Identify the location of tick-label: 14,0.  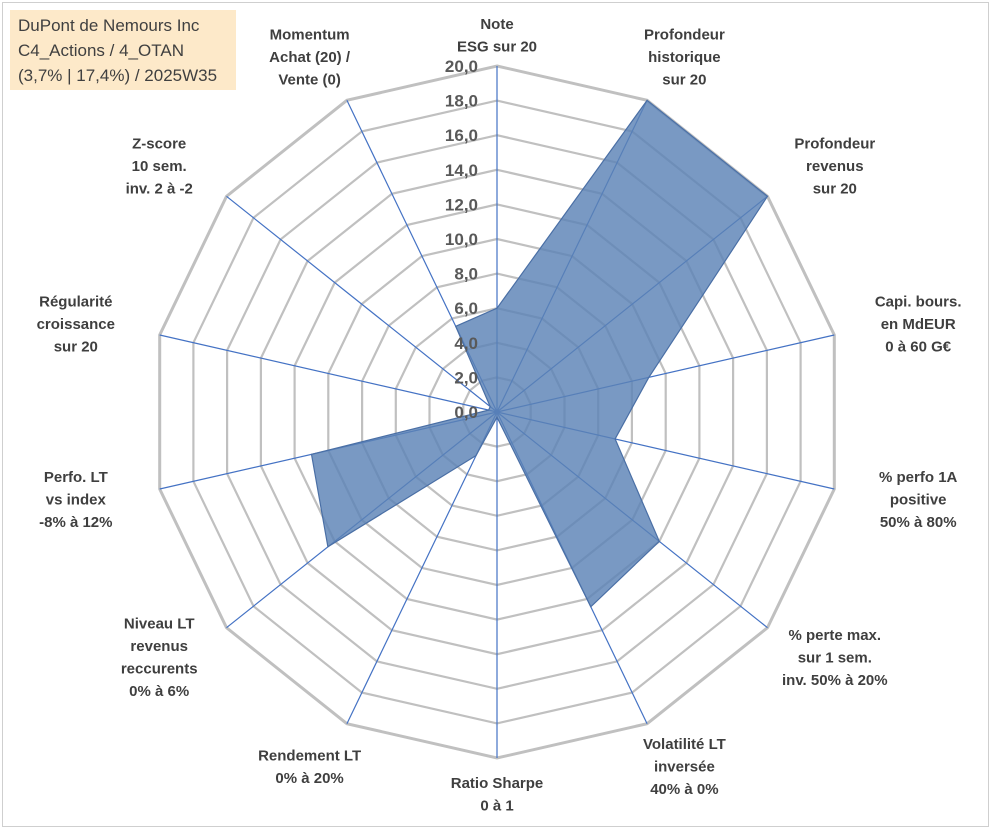
(461, 170).